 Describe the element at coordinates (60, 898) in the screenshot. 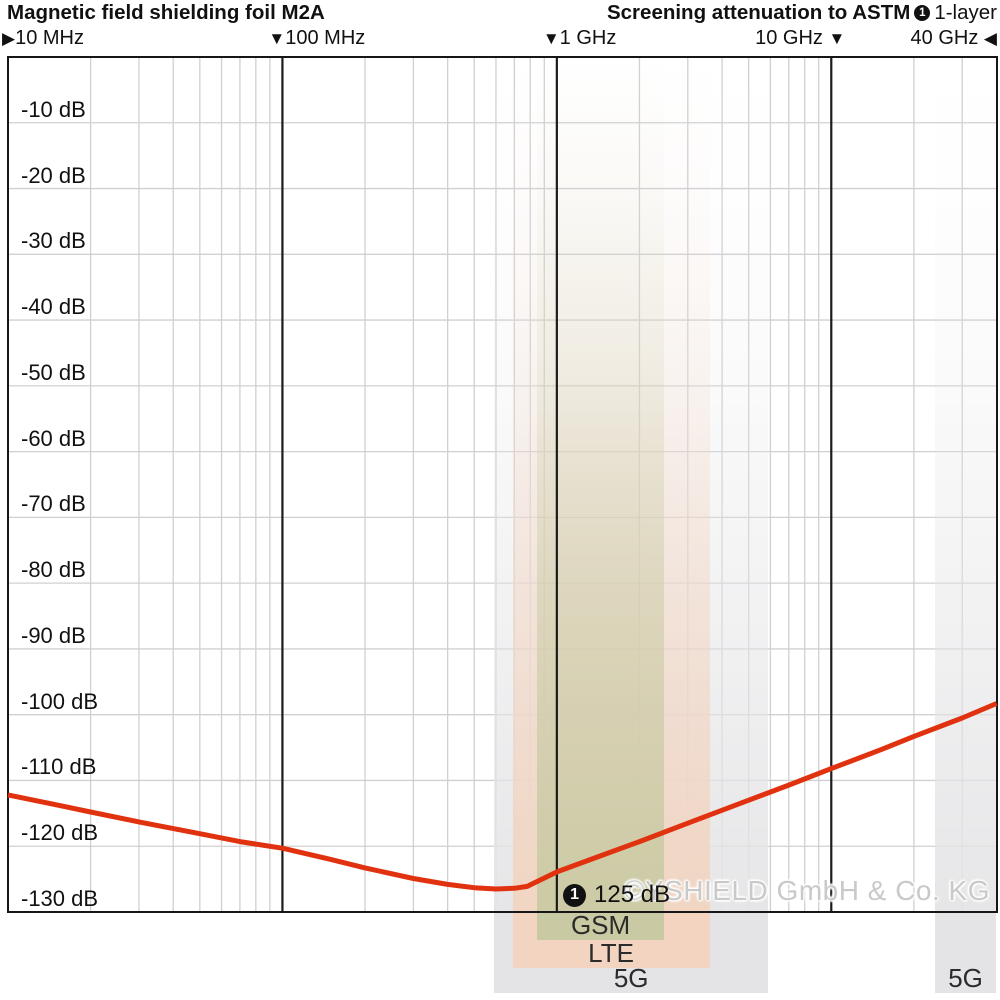

I see `y-tick-label: -130 dB` at that location.